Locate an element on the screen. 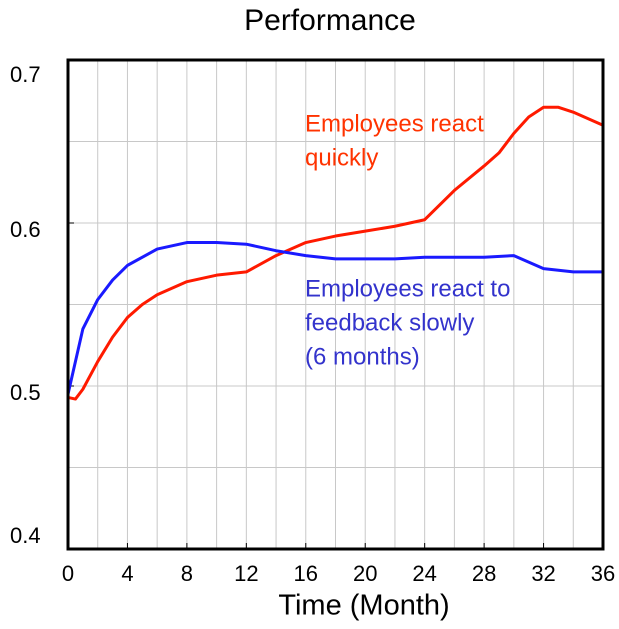 The image size is (619, 629). x-tick-label: 20 is located at coordinates (365, 573).